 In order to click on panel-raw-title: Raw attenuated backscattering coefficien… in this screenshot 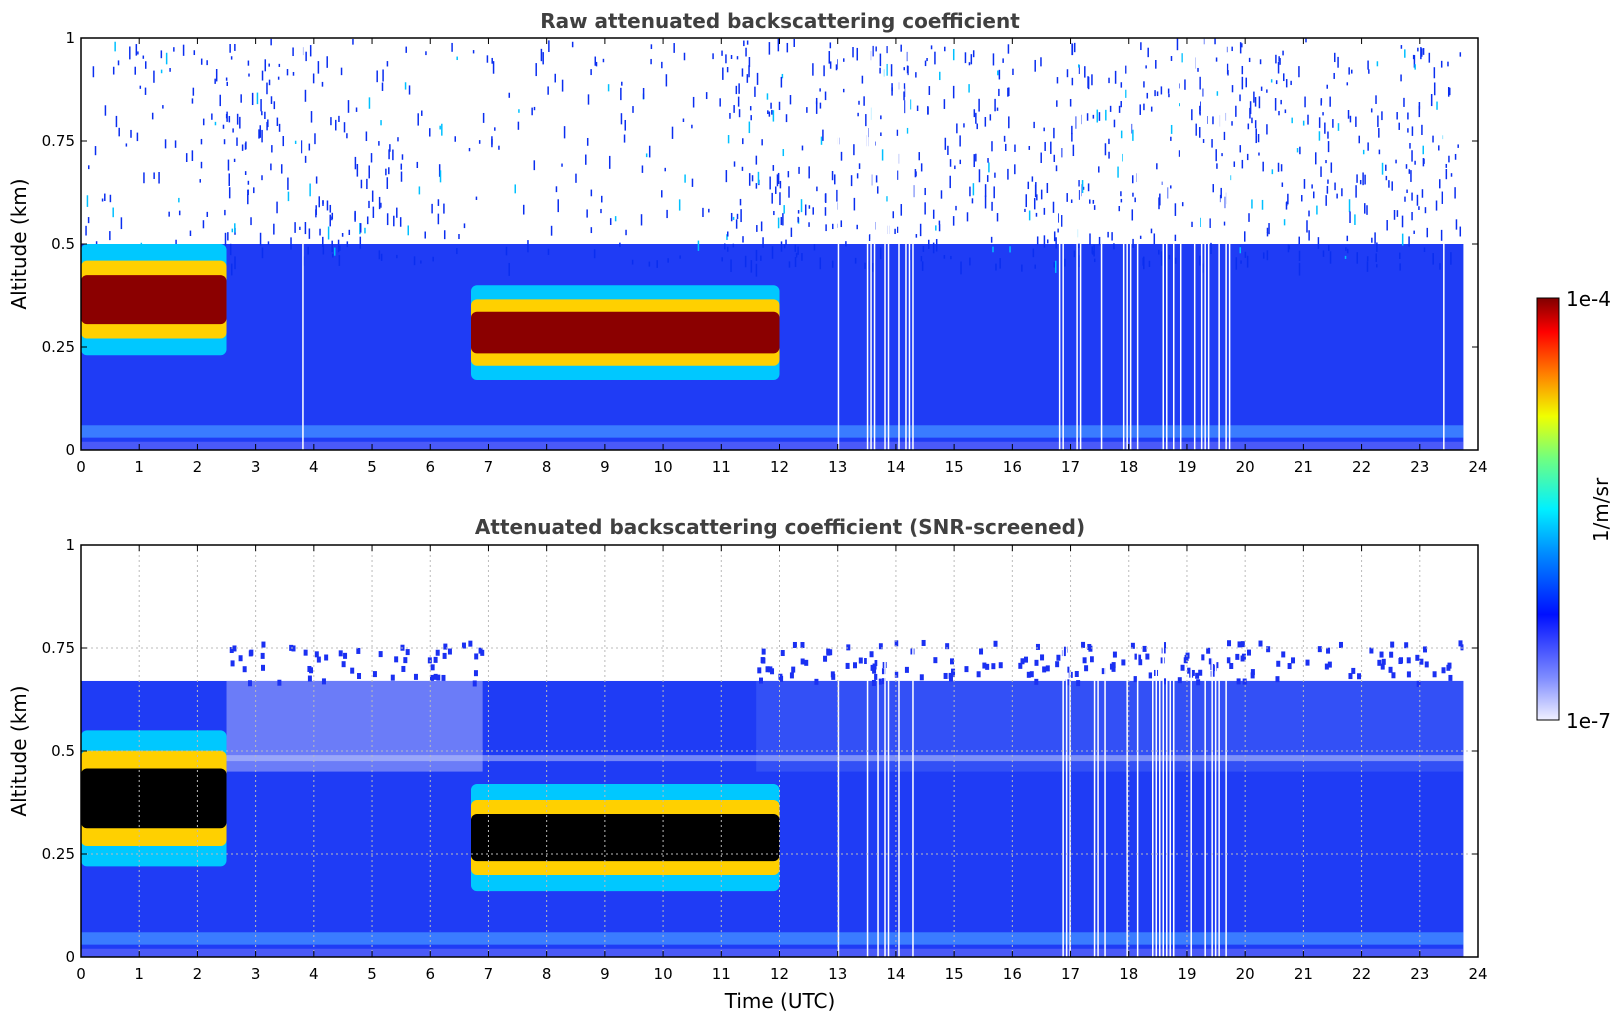, I will do `click(780, 21)`.